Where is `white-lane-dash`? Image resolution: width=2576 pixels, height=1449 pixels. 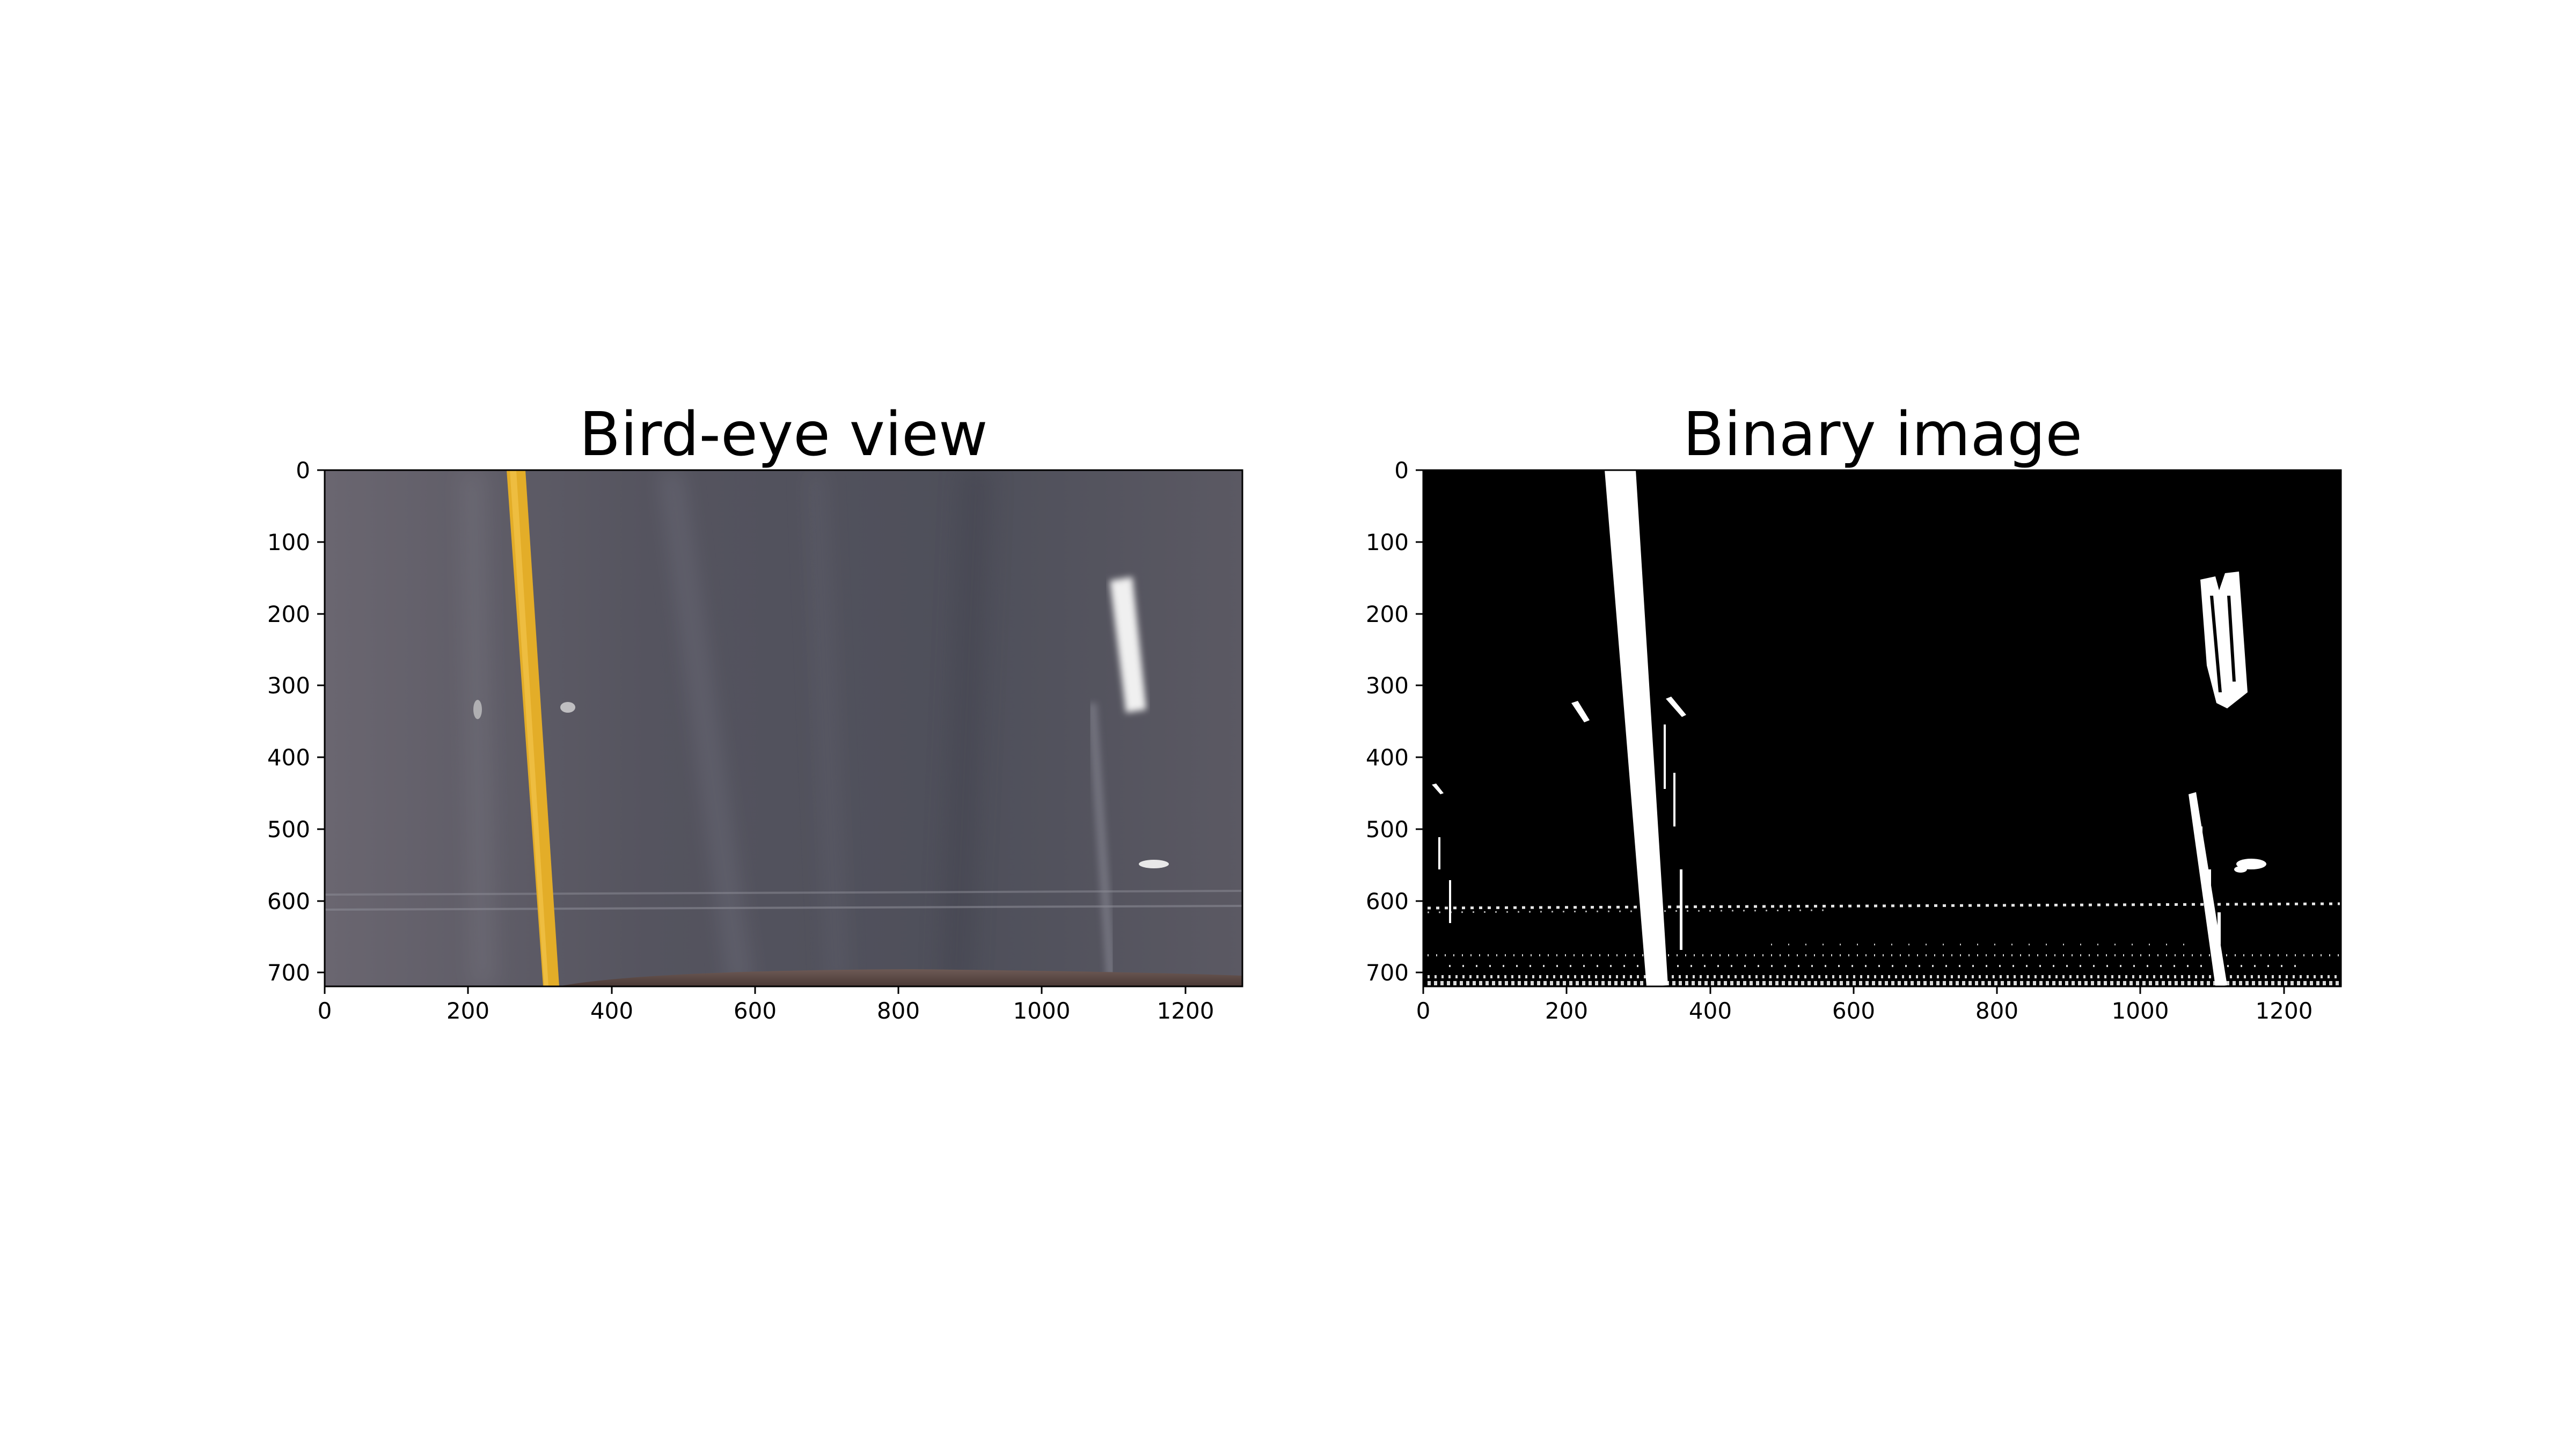 white-lane-dash is located at coordinates (1128, 645).